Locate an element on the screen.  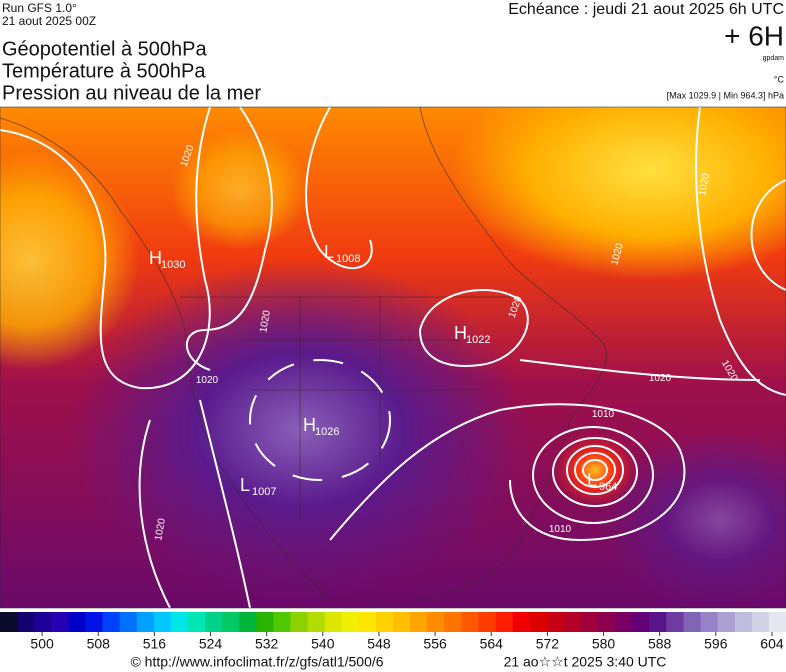
center-value: 1022 is located at coordinates (478, 340).